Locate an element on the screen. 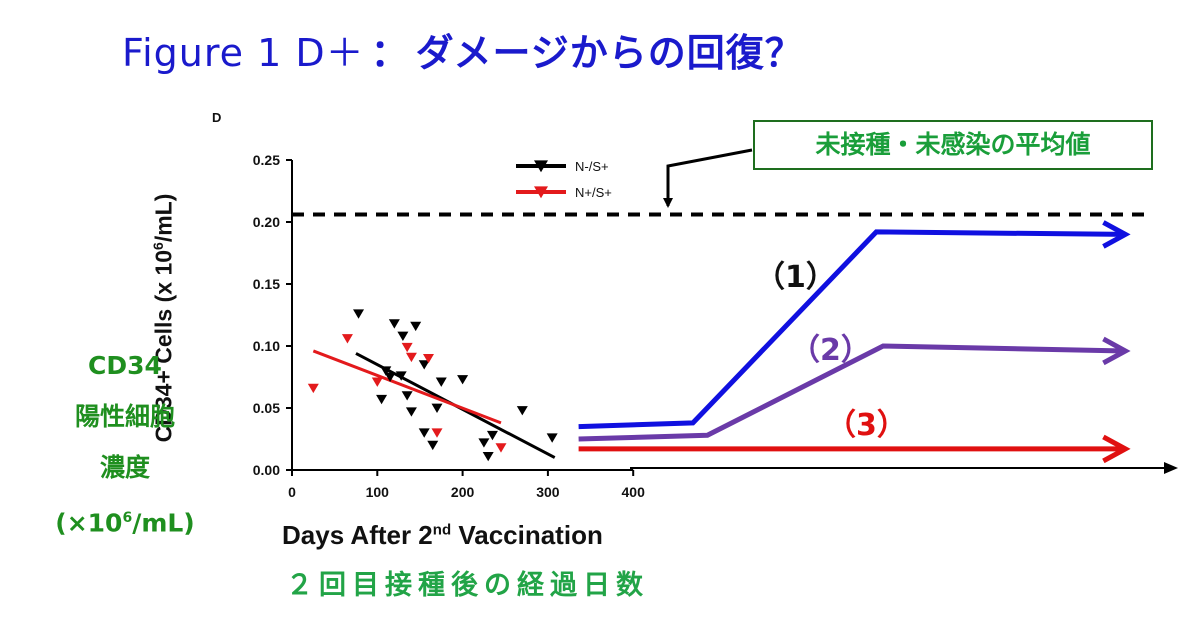 Image resolution: width=1193 pixels, height=622 pixels. scenario-label-1: （1） is located at coordinates (795, 277).